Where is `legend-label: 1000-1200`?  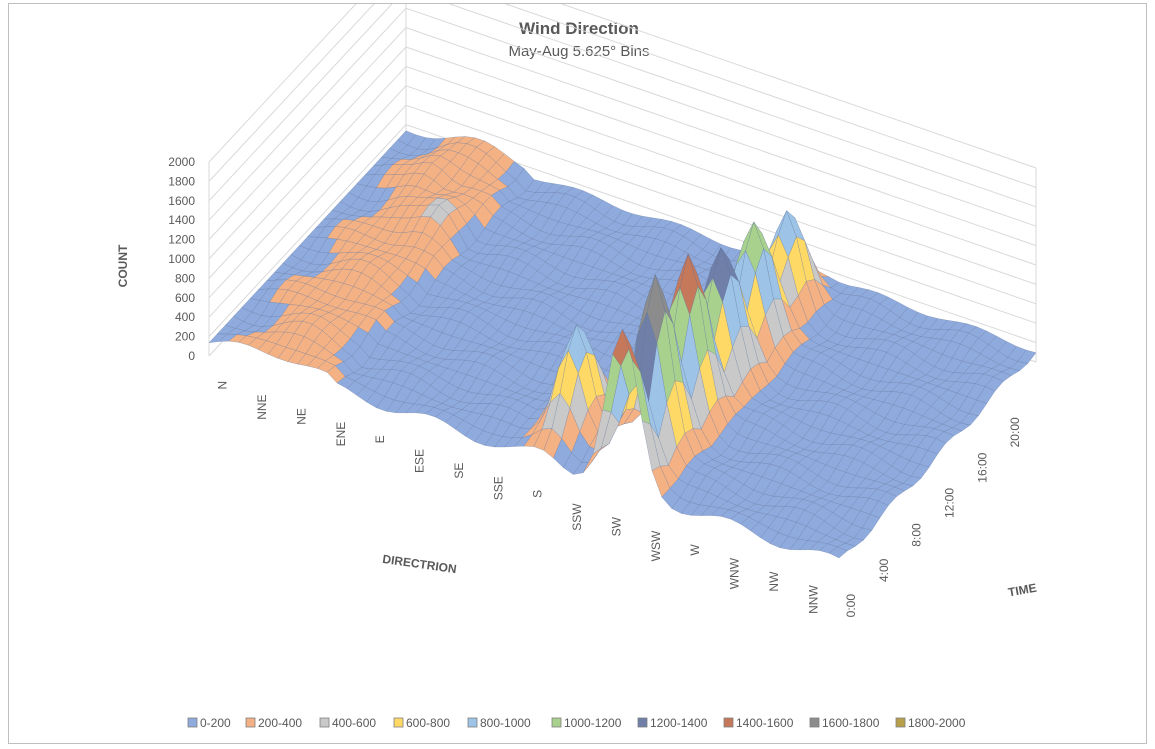 legend-label: 1000-1200 is located at coordinates (593, 723).